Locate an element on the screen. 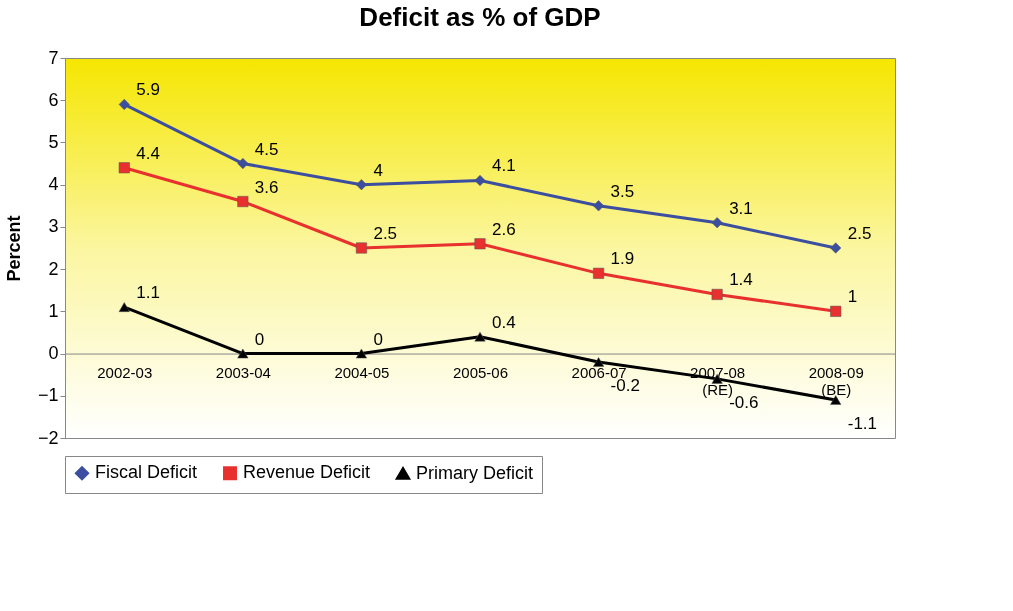 This screenshot has height=611, width=1013. data-label: 2.6 is located at coordinates (504, 229).